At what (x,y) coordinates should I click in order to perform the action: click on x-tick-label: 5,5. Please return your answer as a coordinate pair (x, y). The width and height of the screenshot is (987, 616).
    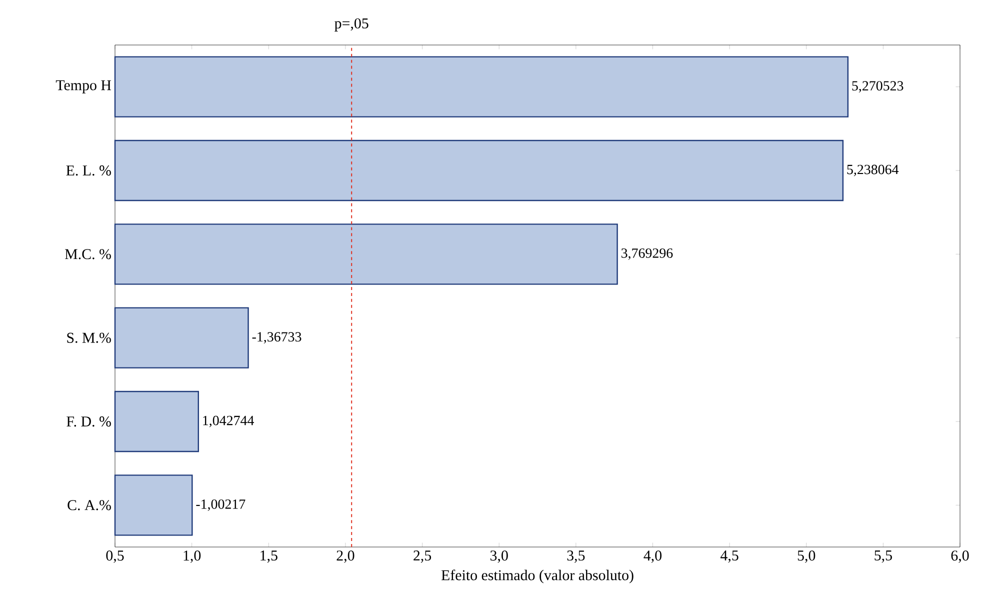
    Looking at the image, I should click on (883, 556).